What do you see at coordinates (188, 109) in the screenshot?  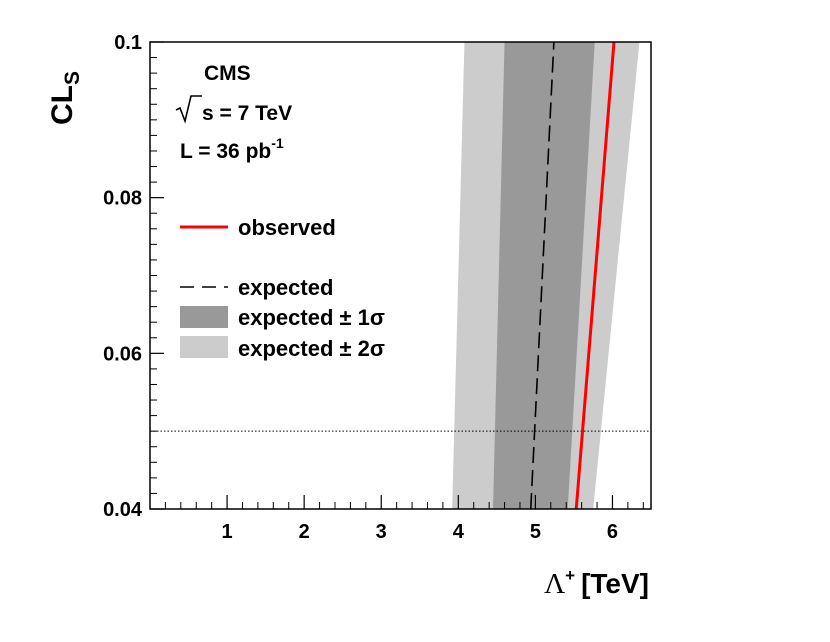 I see `sqrt-symbol` at bounding box center [188, 109].